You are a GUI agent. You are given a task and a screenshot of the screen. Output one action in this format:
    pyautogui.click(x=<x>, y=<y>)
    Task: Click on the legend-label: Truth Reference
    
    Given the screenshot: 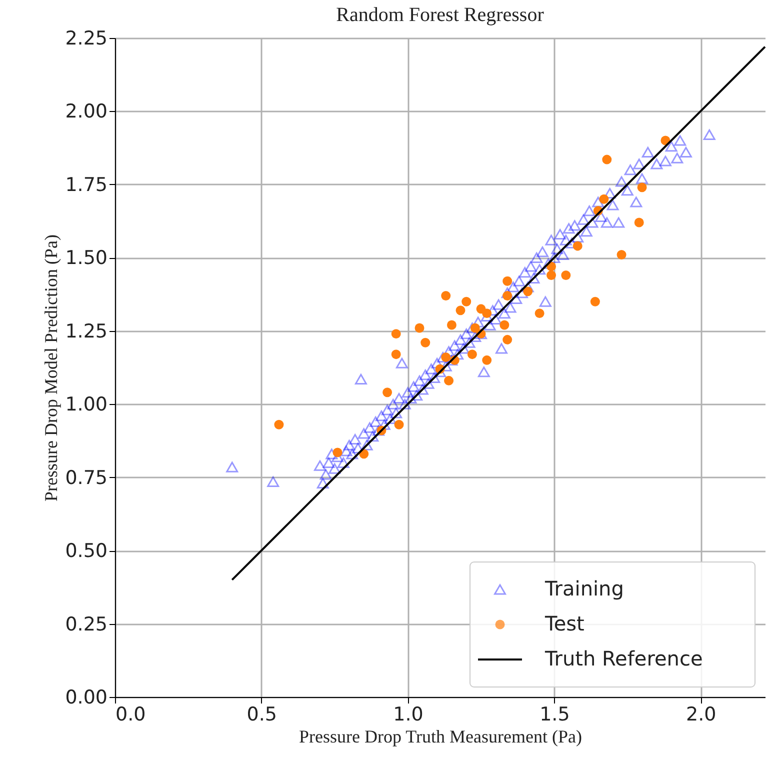 What is the action you would take?
    pyautogui.click(x=623, y=658)
    